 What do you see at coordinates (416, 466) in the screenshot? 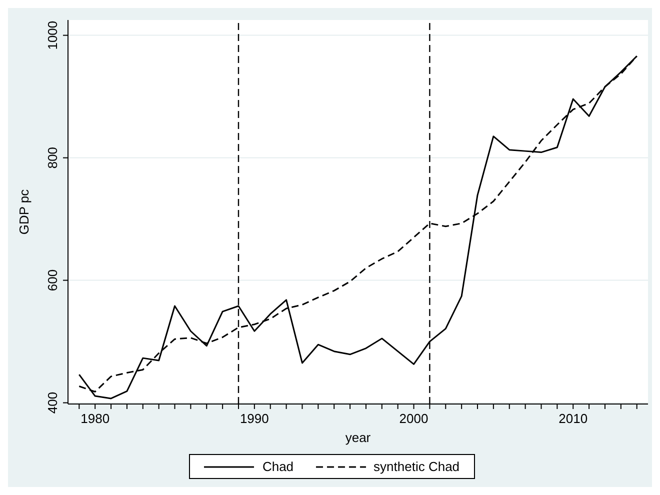
I see `legend-label: synthetic Chad` at bounding box center [416, 466].